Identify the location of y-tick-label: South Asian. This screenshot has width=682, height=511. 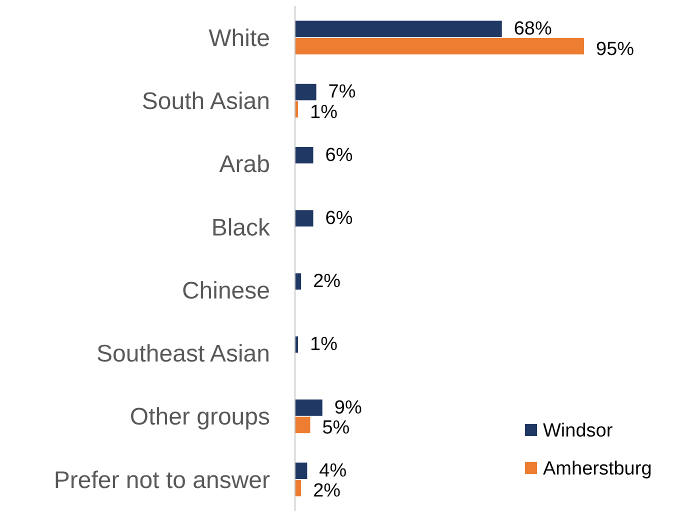
(206, 102).